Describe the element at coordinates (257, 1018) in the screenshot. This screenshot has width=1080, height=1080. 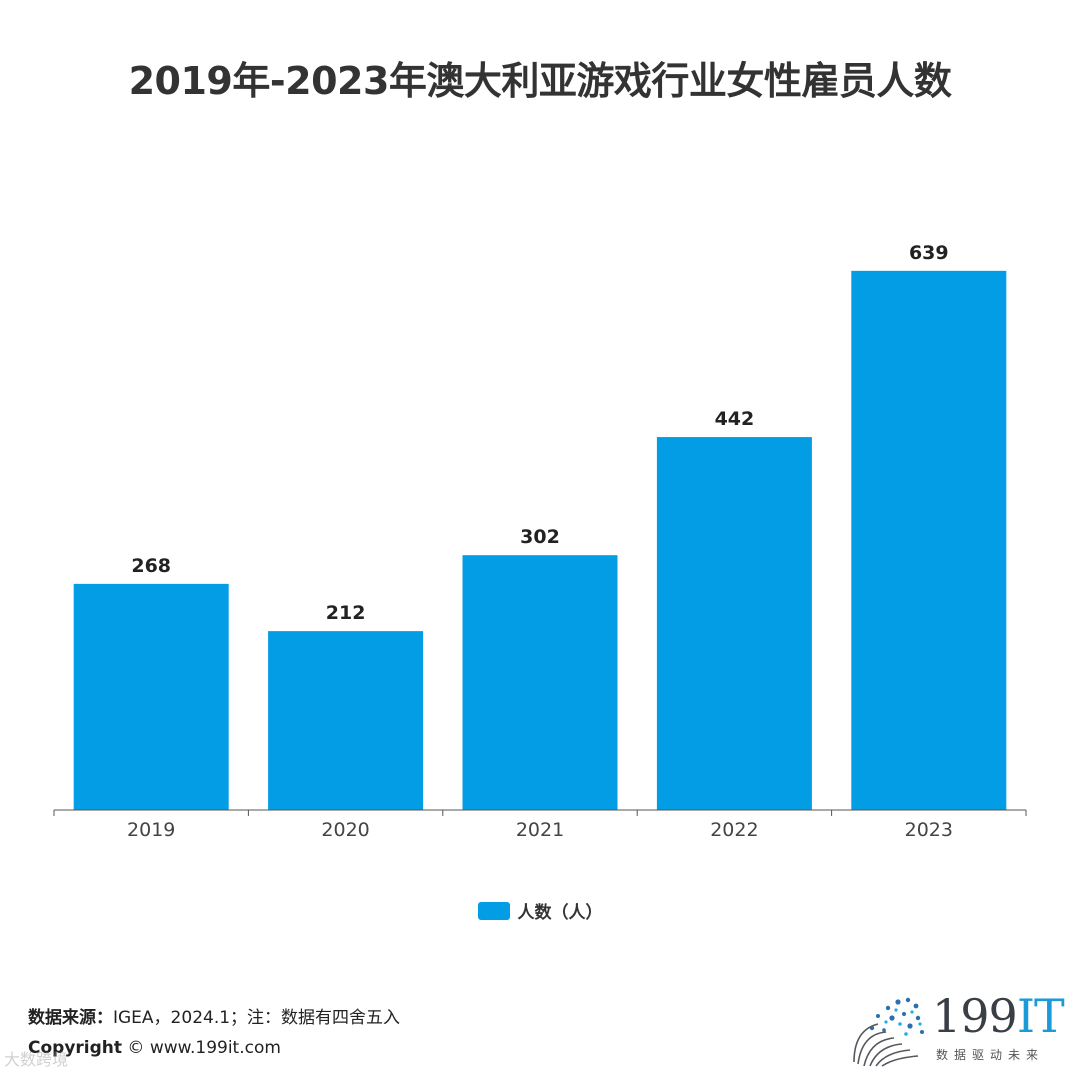
I see `source-text: IGEA，2024.1；注：数据有四舍五入` at that location.